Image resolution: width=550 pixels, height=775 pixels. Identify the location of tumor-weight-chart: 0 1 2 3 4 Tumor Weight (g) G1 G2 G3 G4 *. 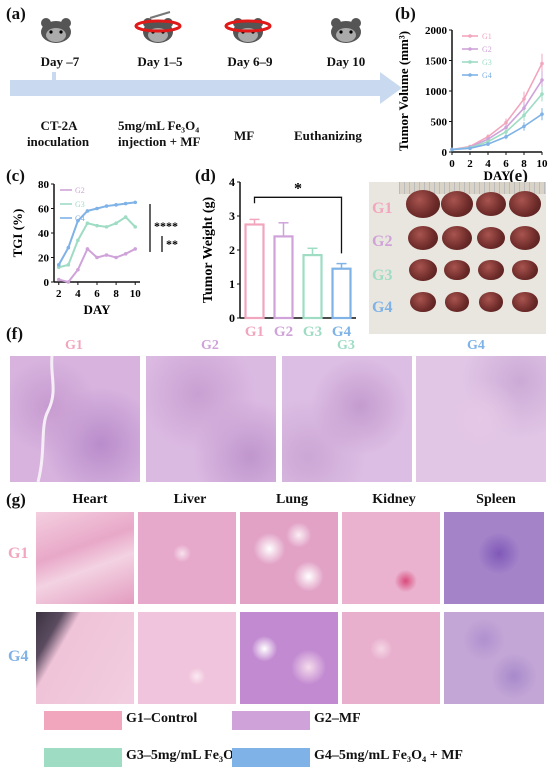
(278, 257).